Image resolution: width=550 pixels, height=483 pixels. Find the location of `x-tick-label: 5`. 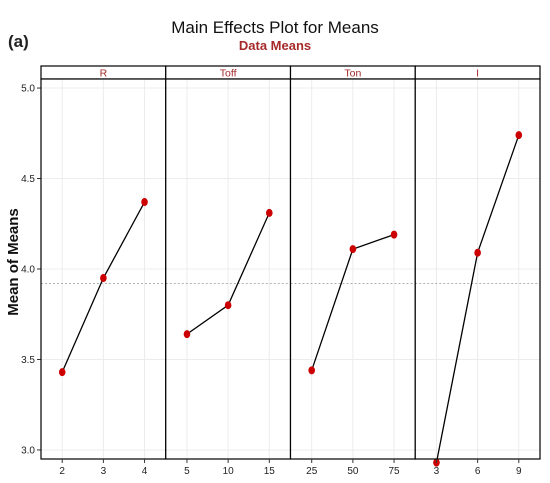

x-tick-label: 5 is located at coordinates (187, 471).